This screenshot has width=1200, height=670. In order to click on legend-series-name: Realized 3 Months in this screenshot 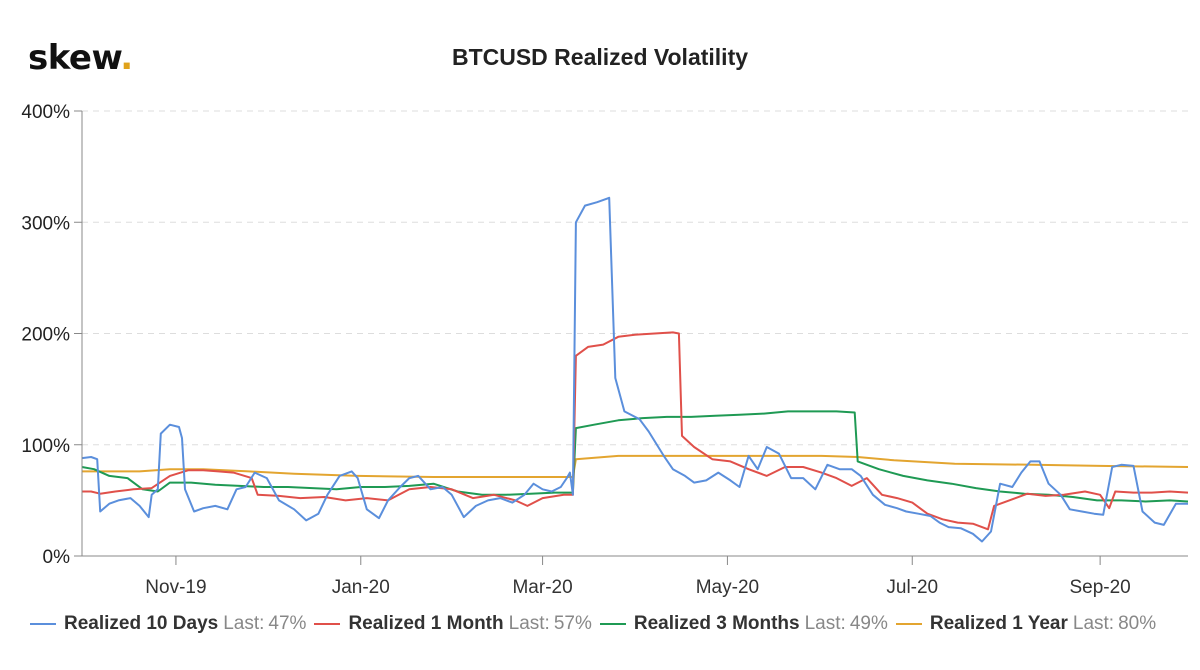, I will do `click(716, 623)`.